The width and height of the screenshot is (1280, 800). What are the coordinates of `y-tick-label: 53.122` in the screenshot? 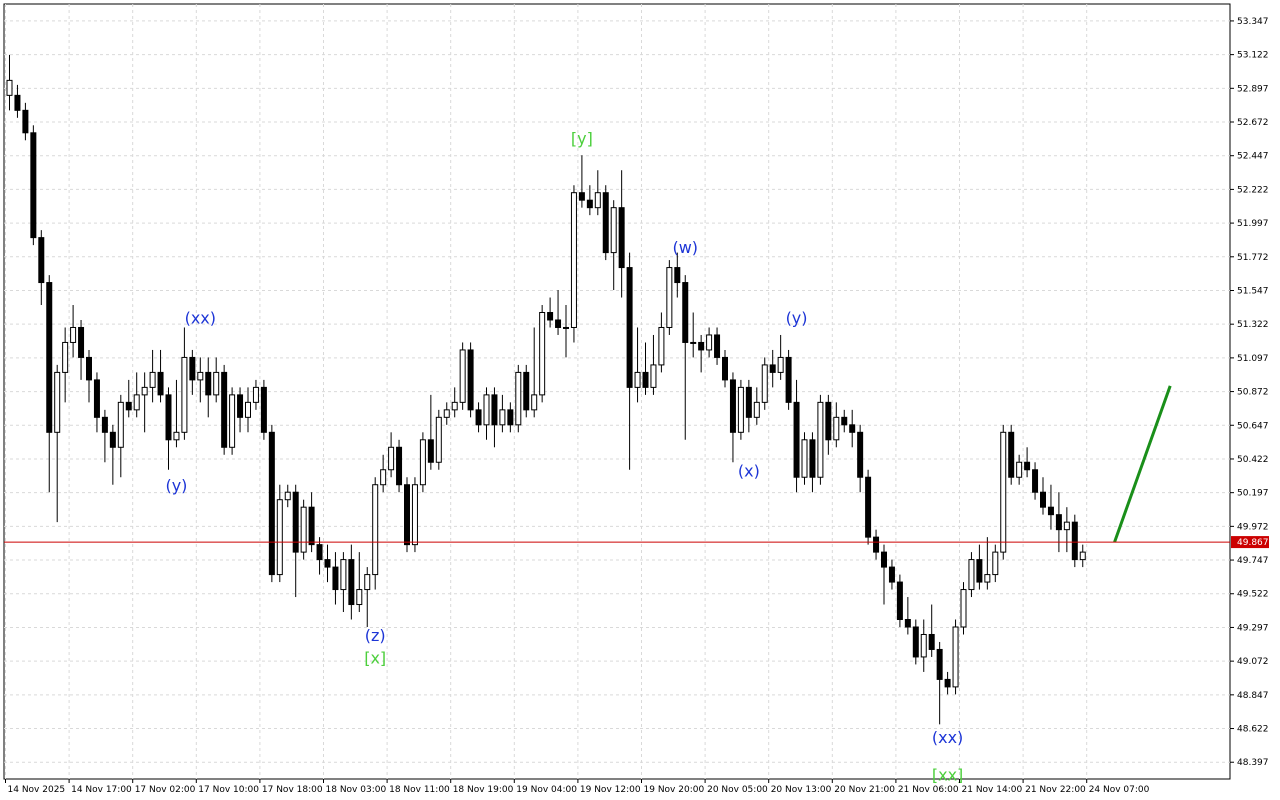 It's located at (1253, 56).